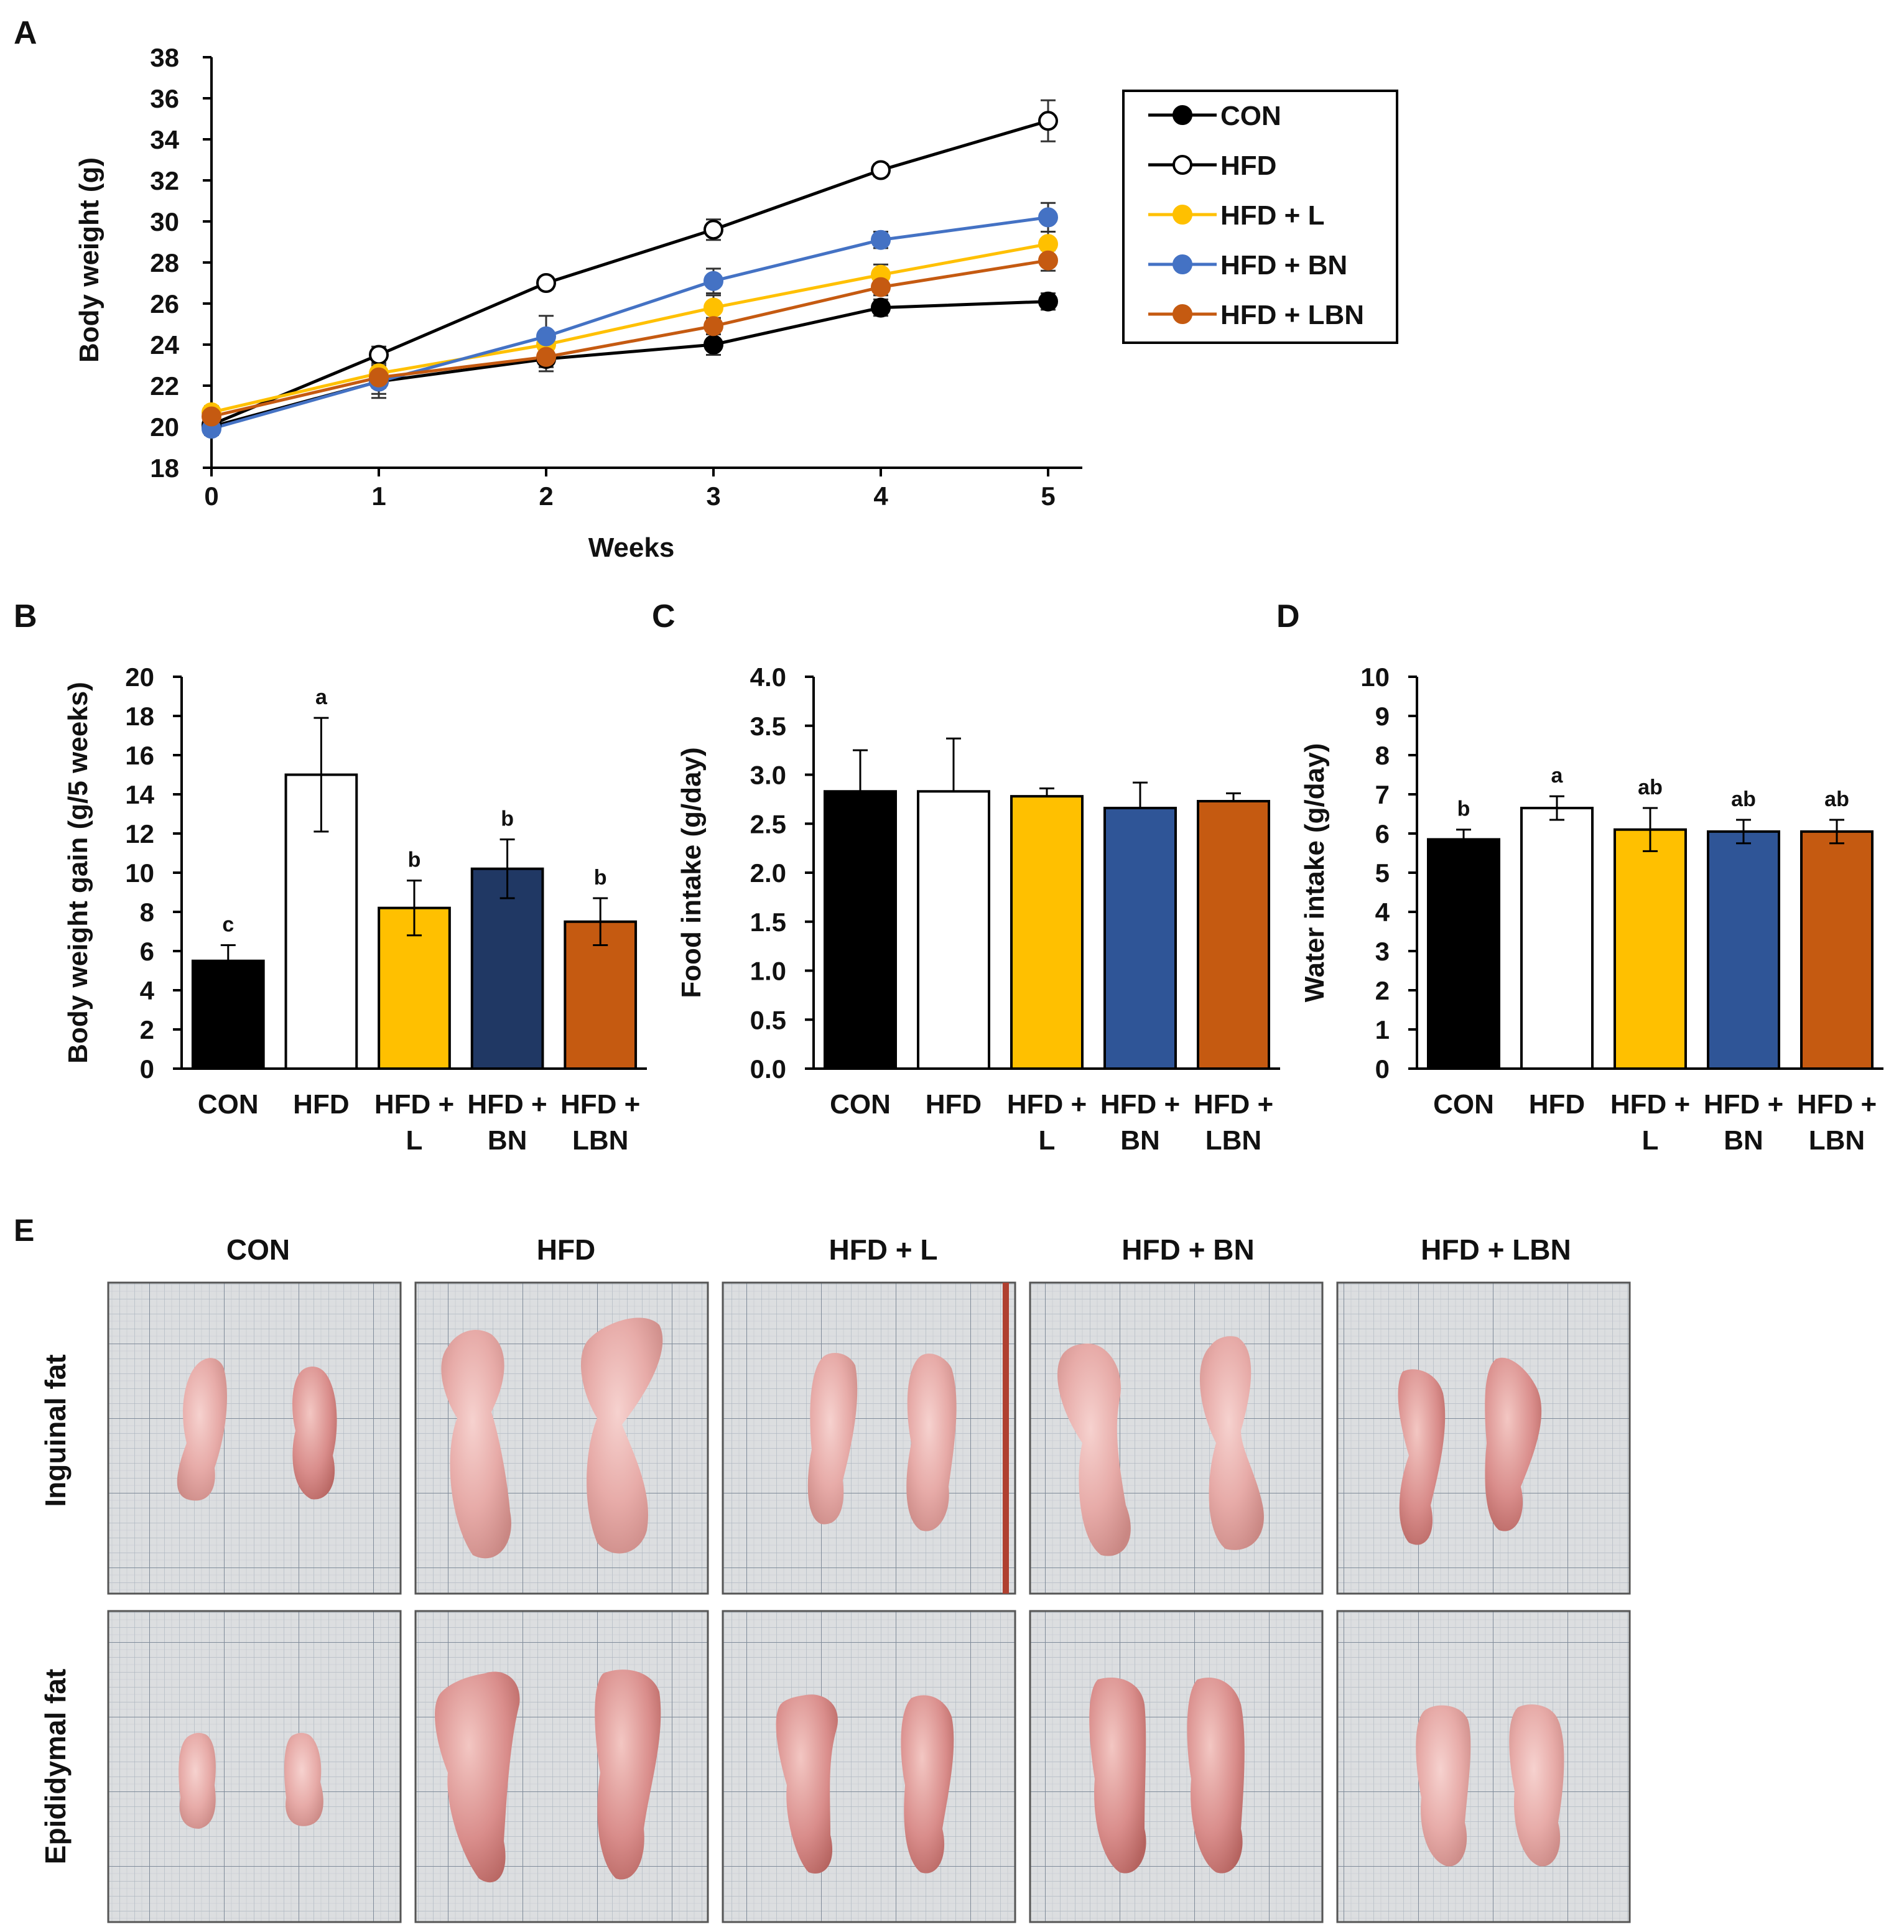  Describe the element at coordinates (1382, 1029) in the screenshot. I see `y-tick-label: 1` at that location.